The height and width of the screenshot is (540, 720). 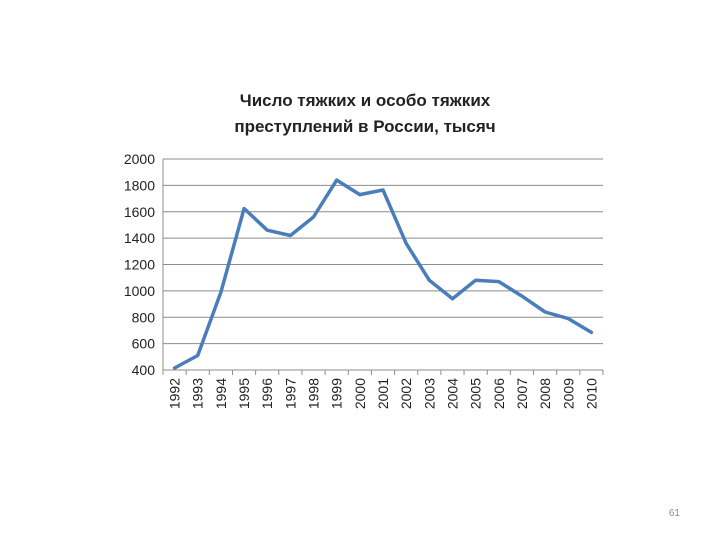 What do you see at coordinates (221, 393) in the screenshot?
I see `x-tick-label: 1994` at bounding box center [221, 393].